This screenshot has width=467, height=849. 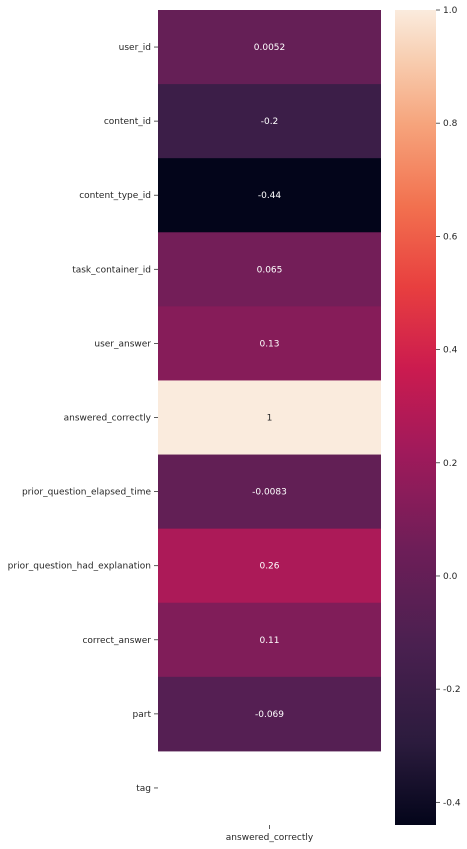 I want to click on cell-value-label: 0.26, so click(x=269, y=567).